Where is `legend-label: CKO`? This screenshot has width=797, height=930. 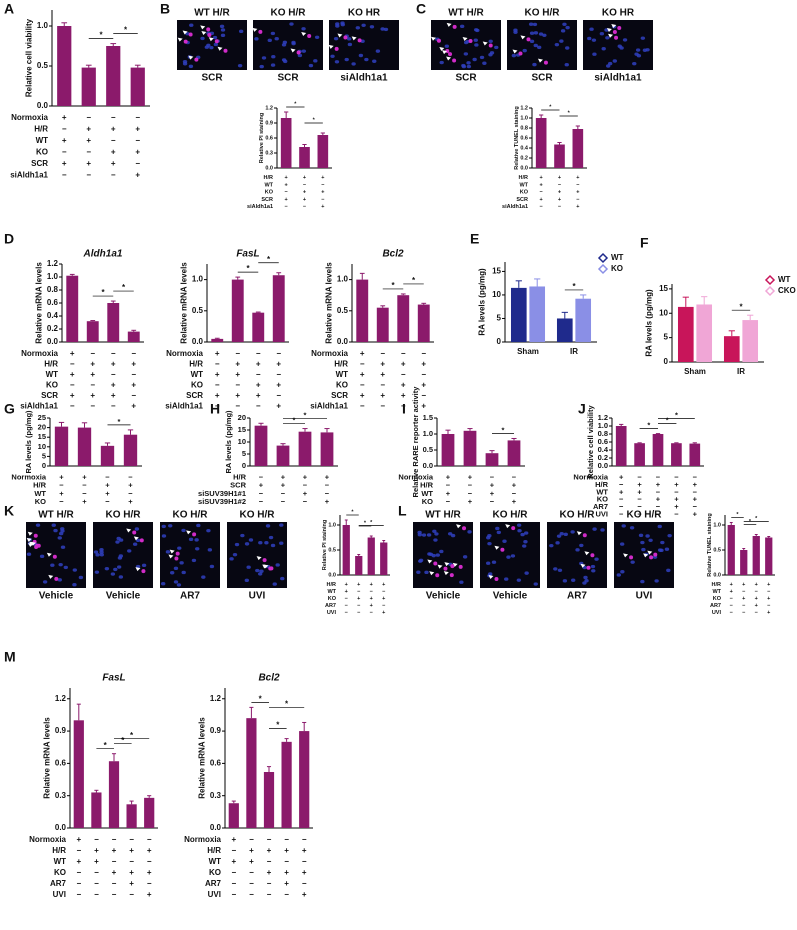
legend-label: CKO is located at coordinates (787, 290).